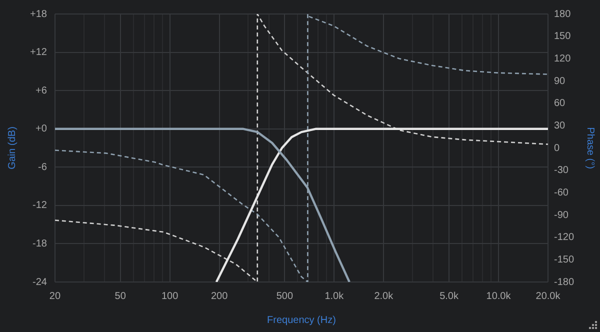 The image size is (600, 332). I want to click on y-tick-label: +12, so click(39, 52).